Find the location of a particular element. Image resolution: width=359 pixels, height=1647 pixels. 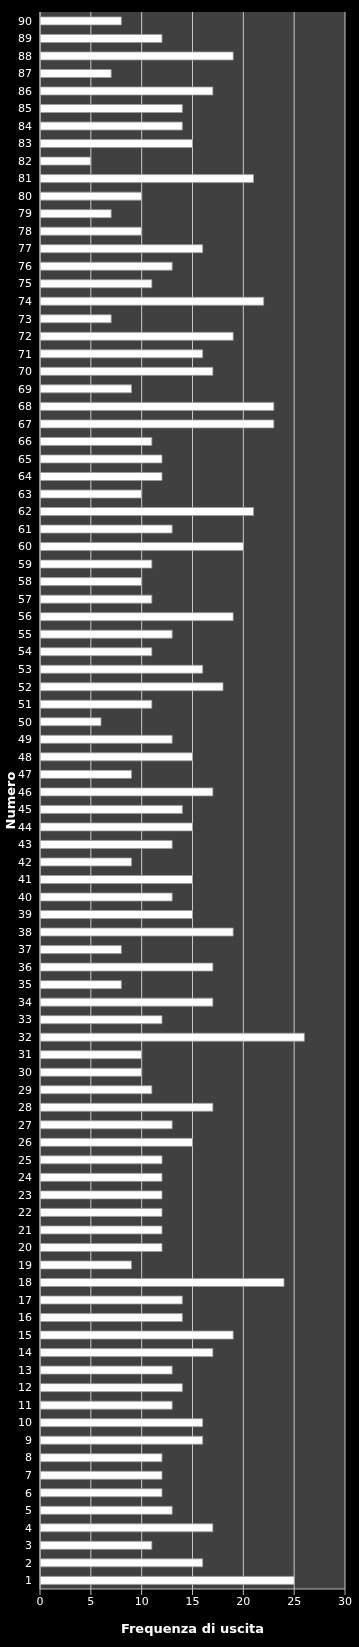

y-tick-label: 4 is located at coordinates (28, 1528).